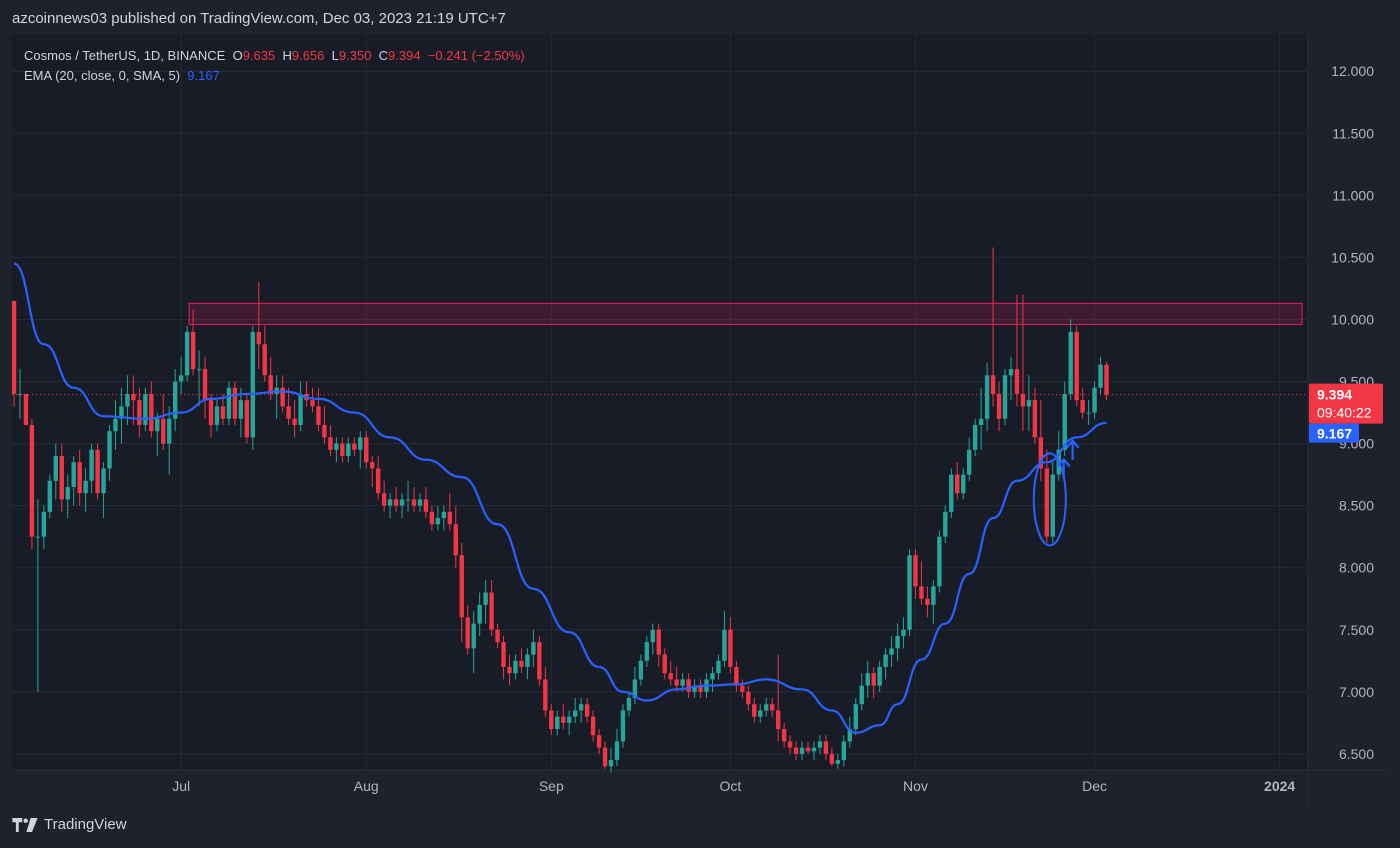 Image resolution: width=1400 pixels, height=848 pixels. What do you see at coordinates (1356, 630) in the screenshot?
I see `price-tick-label: 7.500` at bounding box center [1356, 630].